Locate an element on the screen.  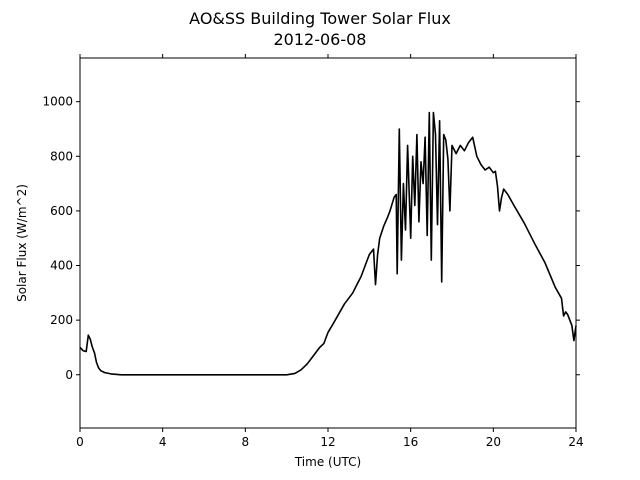
x-tick-label: 8 is located at coordinates (246, 442).